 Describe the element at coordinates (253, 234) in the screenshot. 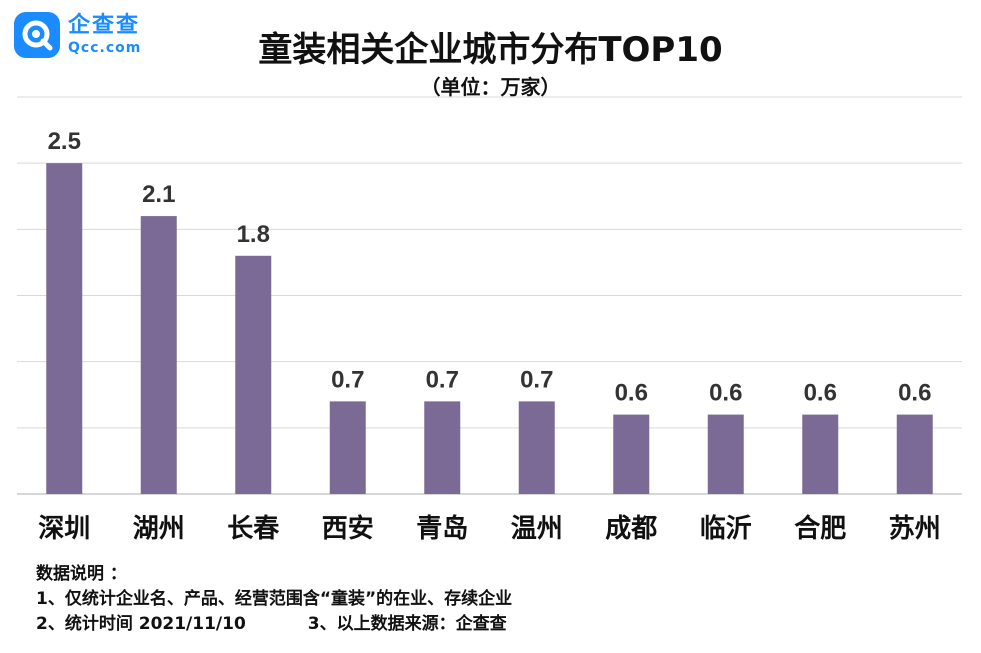

I see `value-label: 1.8` at that location.